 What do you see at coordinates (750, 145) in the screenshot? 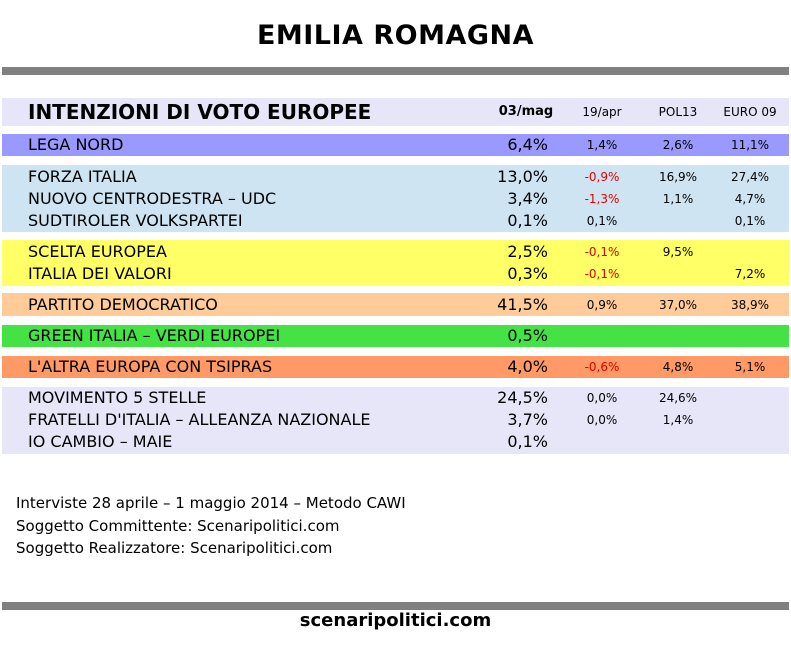
I see `value-euro09: 11,1%` at bounding box center [750, 145].